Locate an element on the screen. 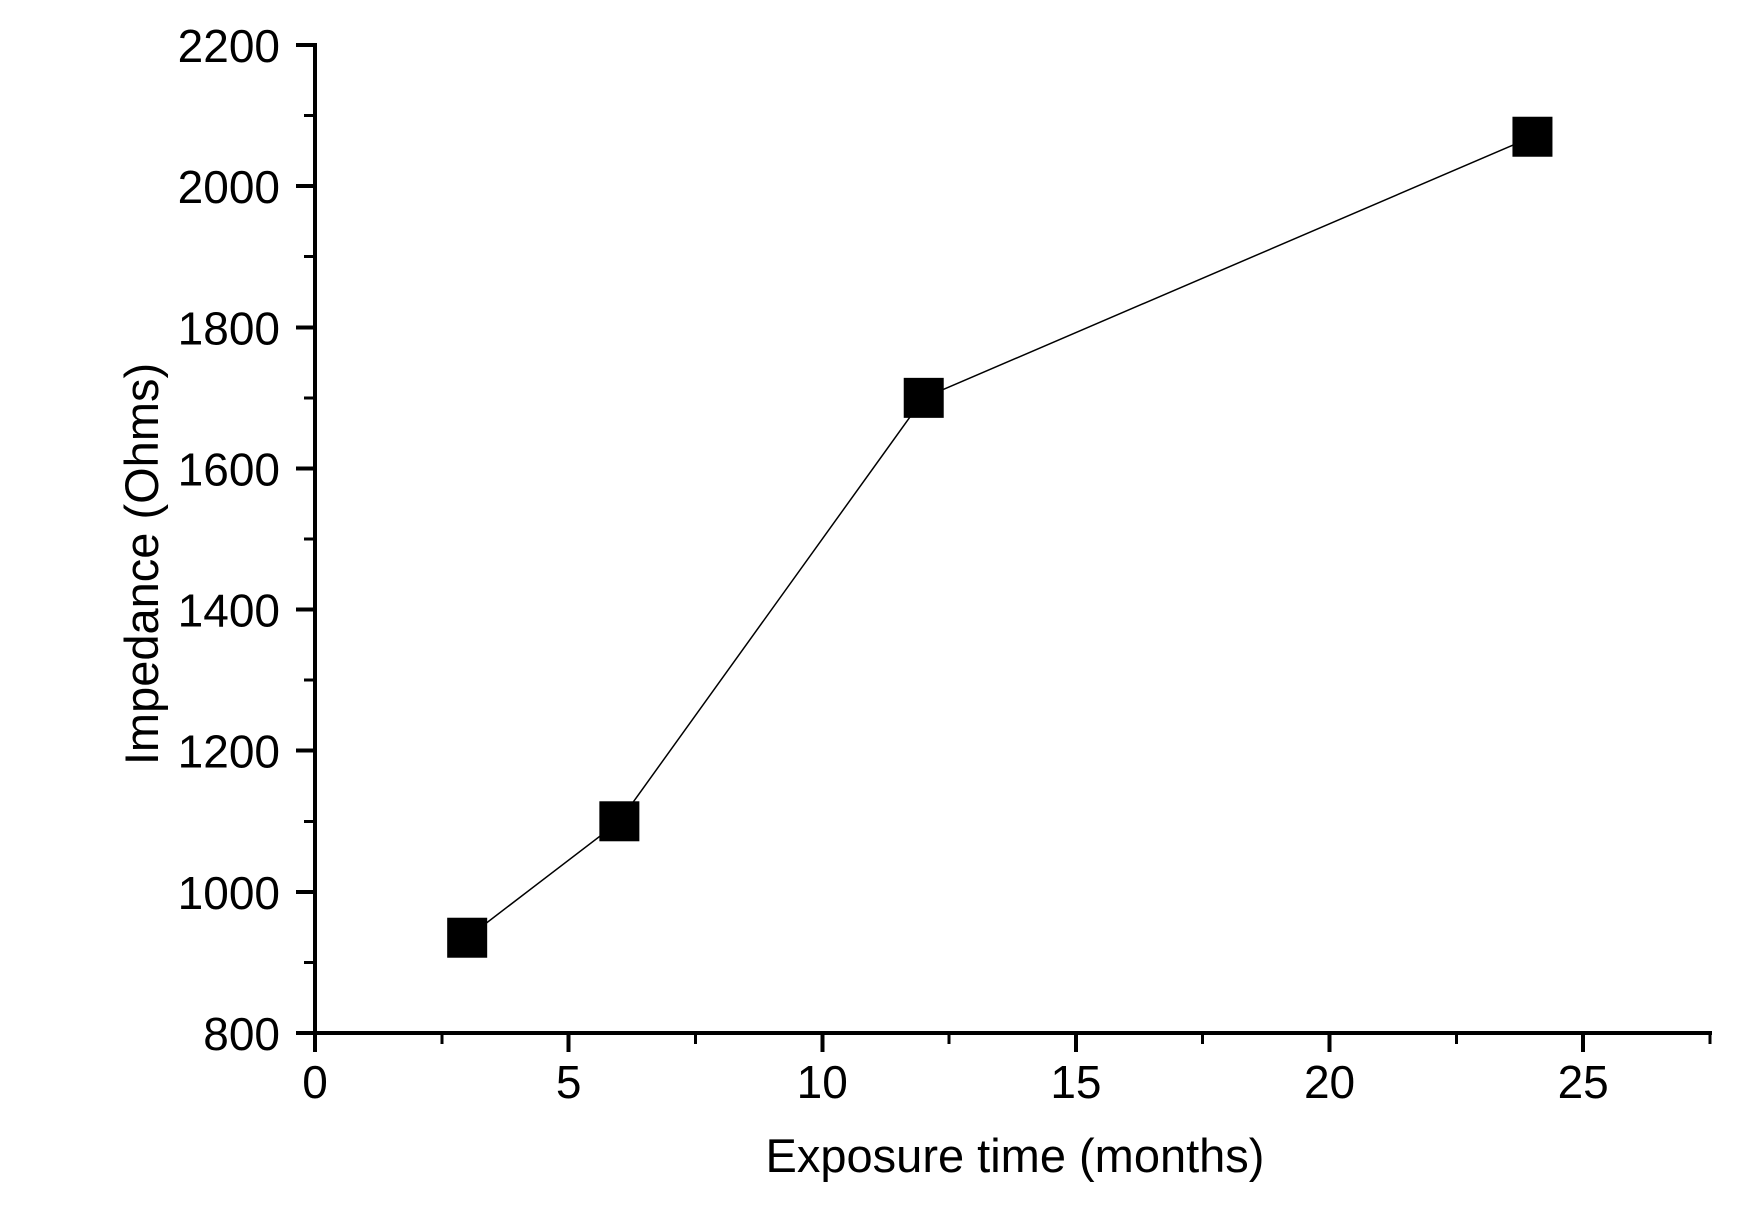 The height and width of the screenshot is (1230, 1755). y-axis-tick-label: 1600 is located at coordinates (229, 469).